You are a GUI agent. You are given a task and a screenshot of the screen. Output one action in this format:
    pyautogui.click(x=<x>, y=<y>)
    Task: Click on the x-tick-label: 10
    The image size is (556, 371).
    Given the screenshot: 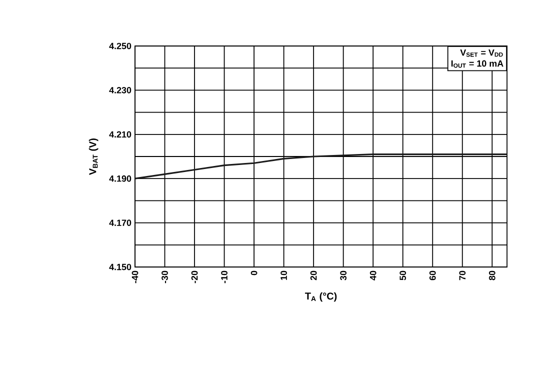 What is the action you would take?
    pyautogui.click(x=283, y=275)
    